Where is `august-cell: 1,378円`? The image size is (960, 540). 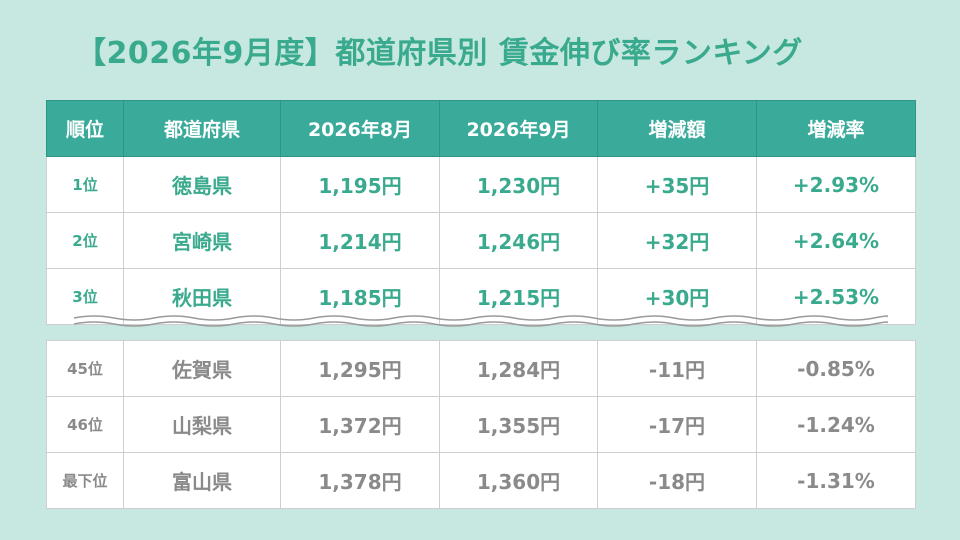
august-cell: 1,378円 is located at coordinates (360, 480).